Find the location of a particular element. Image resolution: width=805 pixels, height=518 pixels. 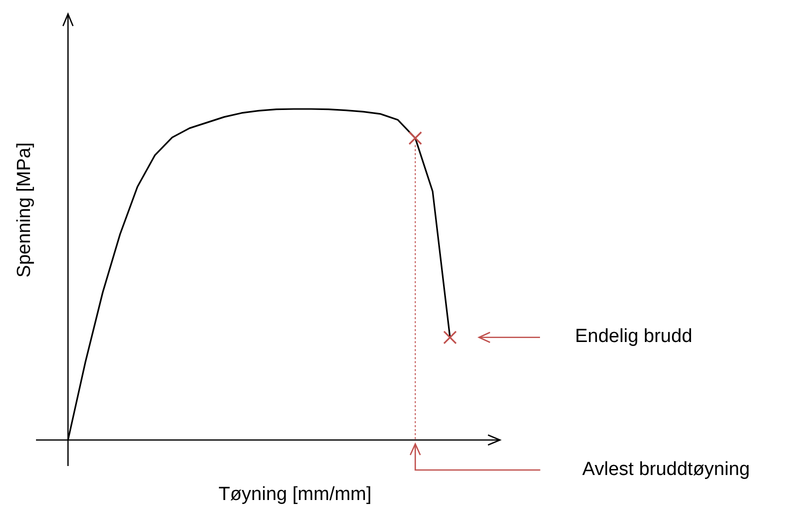

x-axis-title: Tøyning [mm/mm] is located at coordinates (295, 495).